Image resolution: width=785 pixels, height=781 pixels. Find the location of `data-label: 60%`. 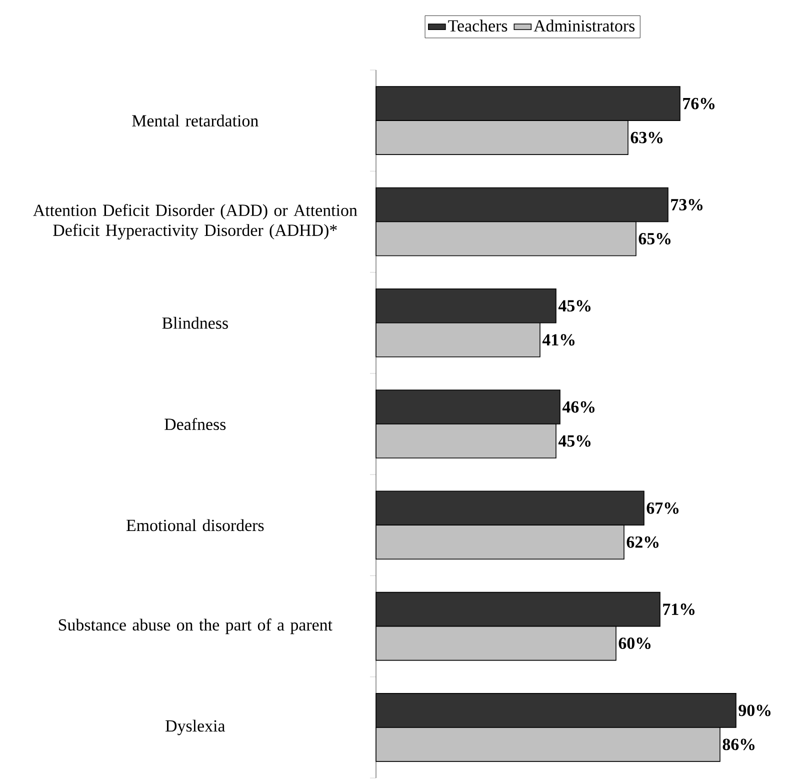

data-label: 60% is located at coordinates (634, 644).